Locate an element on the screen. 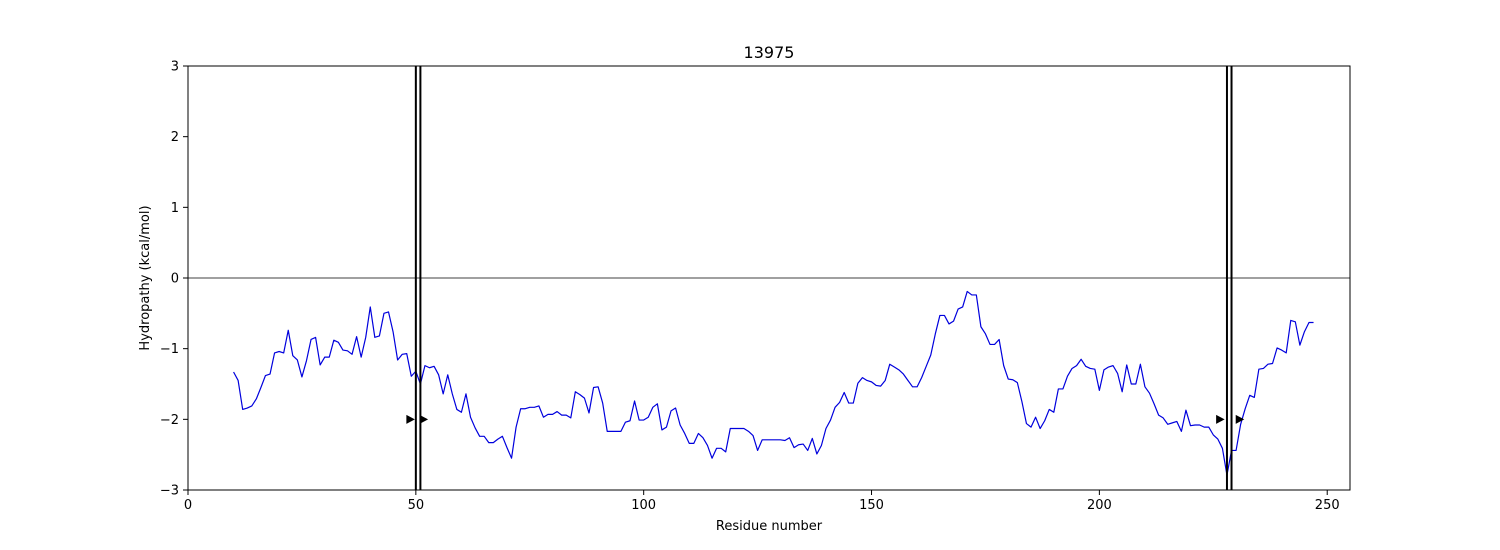  x-axis-label: Residue number is located at coordinates (769, 526).